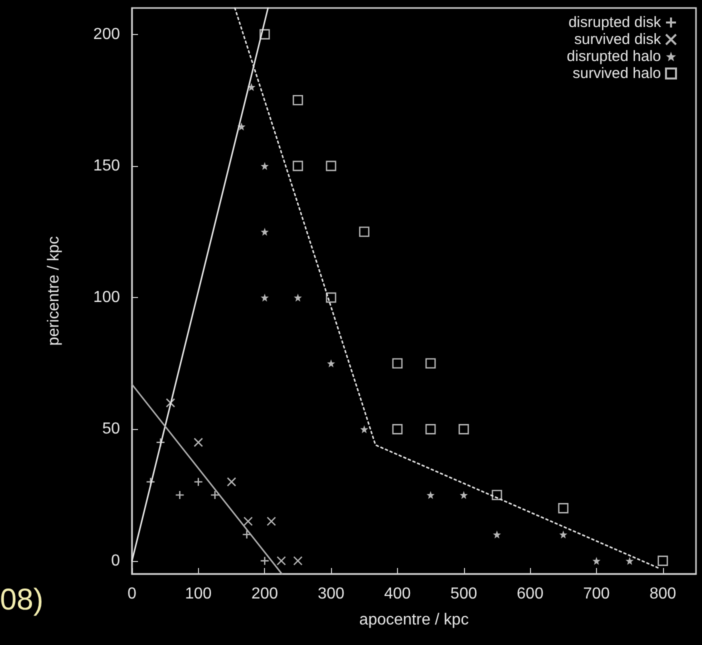 This screenshot has width=702, height=645. What do you see at coordinates (618, 39) in the screenshot?
I see `legend-label: survived disk` at bounding box center [618, 39].